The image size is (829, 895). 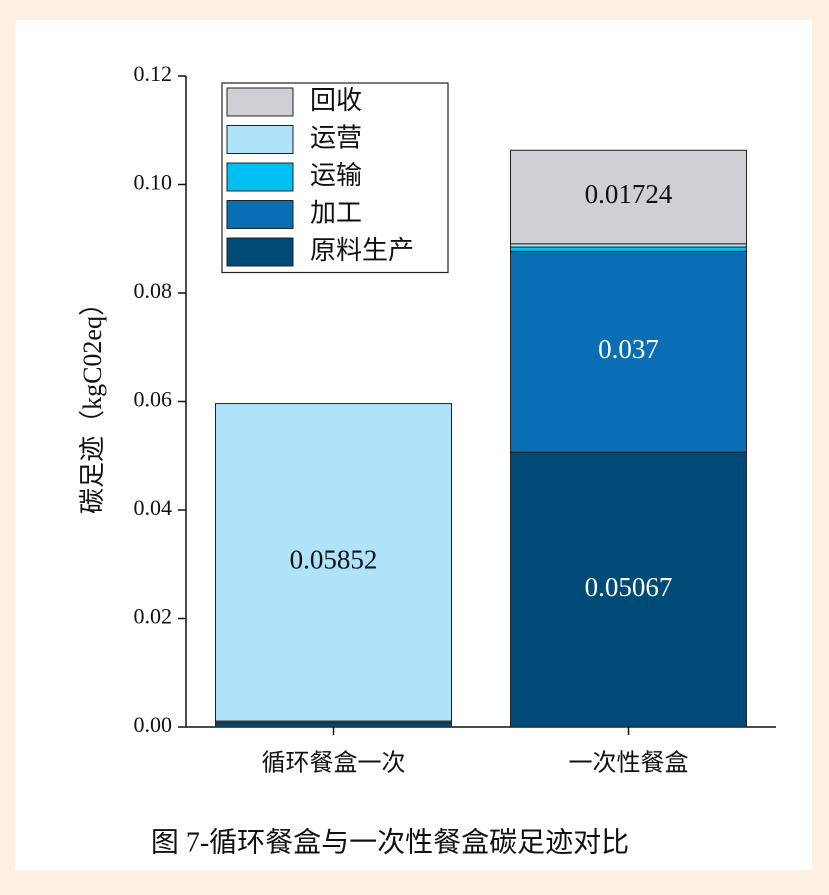 What do you see at coordinates (334, 763) in the screenshot?
I see `x-tick-label: 循环餐盒一次` at bounding box center [334, 763].